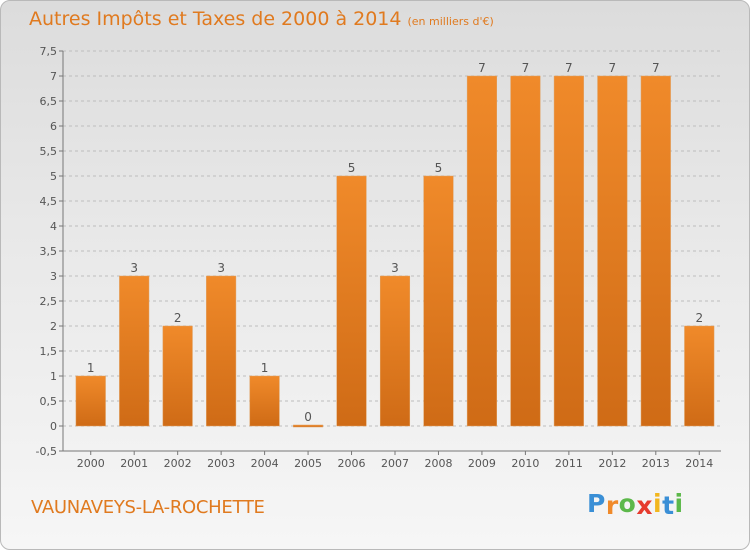  I want to click on data-label-2012: 7, so click(613, 68).